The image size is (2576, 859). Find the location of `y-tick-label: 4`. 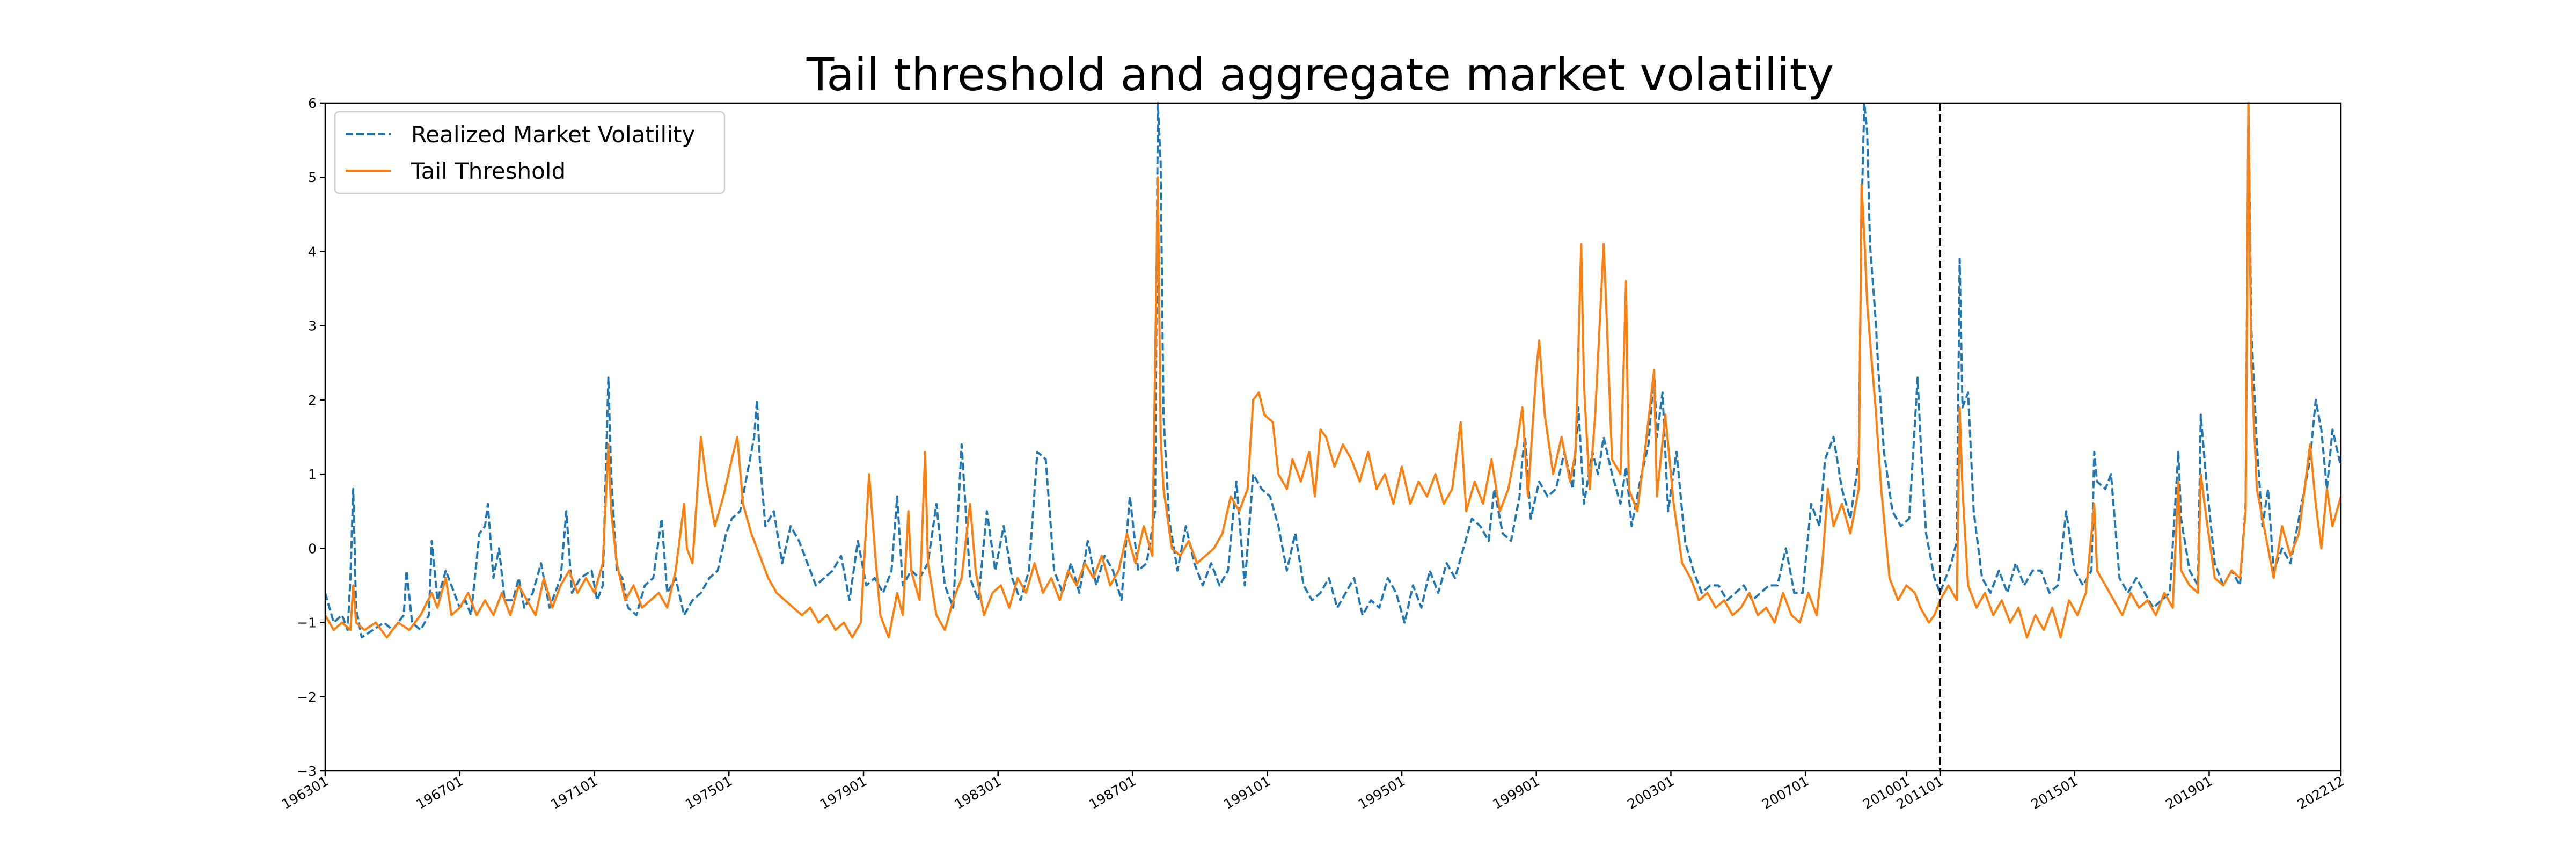

y-tick-label: 4 is located at coordinates (312, 251).